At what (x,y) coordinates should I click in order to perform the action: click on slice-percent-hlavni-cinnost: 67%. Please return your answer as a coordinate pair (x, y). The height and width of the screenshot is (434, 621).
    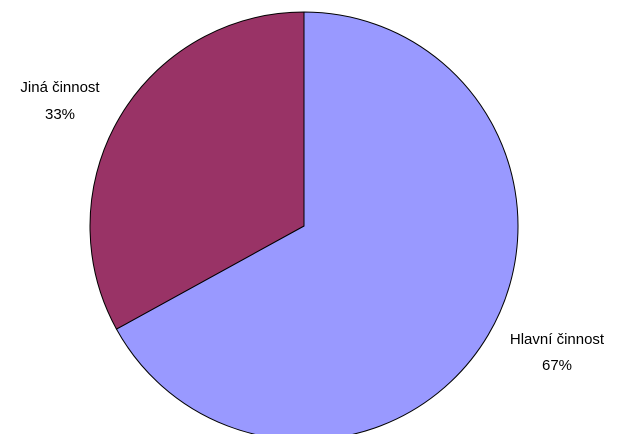
    Looking at the image, I should click on (557, 365).